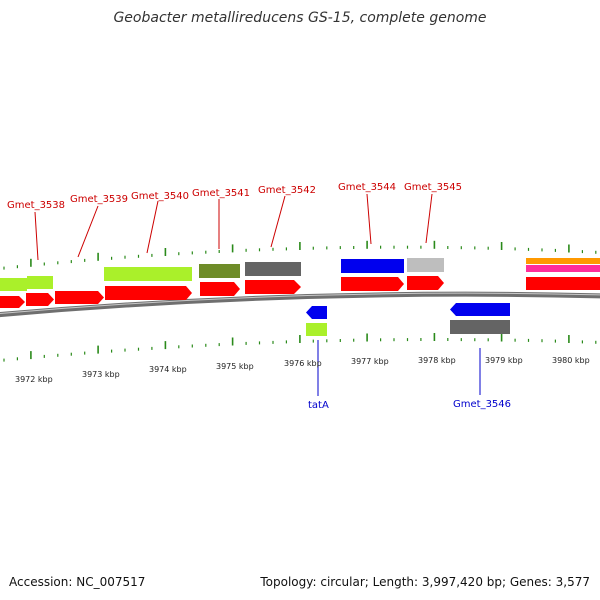 Image resolution: width=600 pixels, height=600 pixels. I want to click on reverse-gene-row, so click(408, 319).